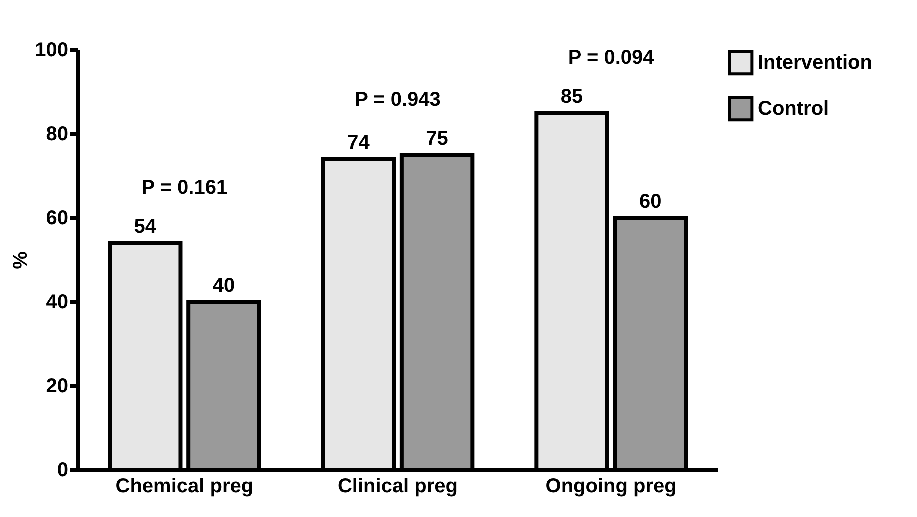 This screenshot has height=517, width=917. What do you see at coordinates (185, 188) in the screenshot?
I see `annotation: P = 0.161` at bounding box center [185, 188].